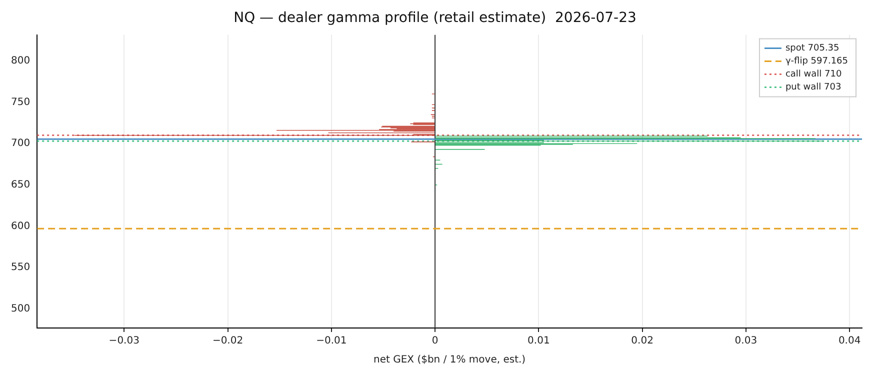  What do you see at coordinates (435, 341) in the screenshot?
I see `x-tick-label: 0` at bounding box center [435, 341].